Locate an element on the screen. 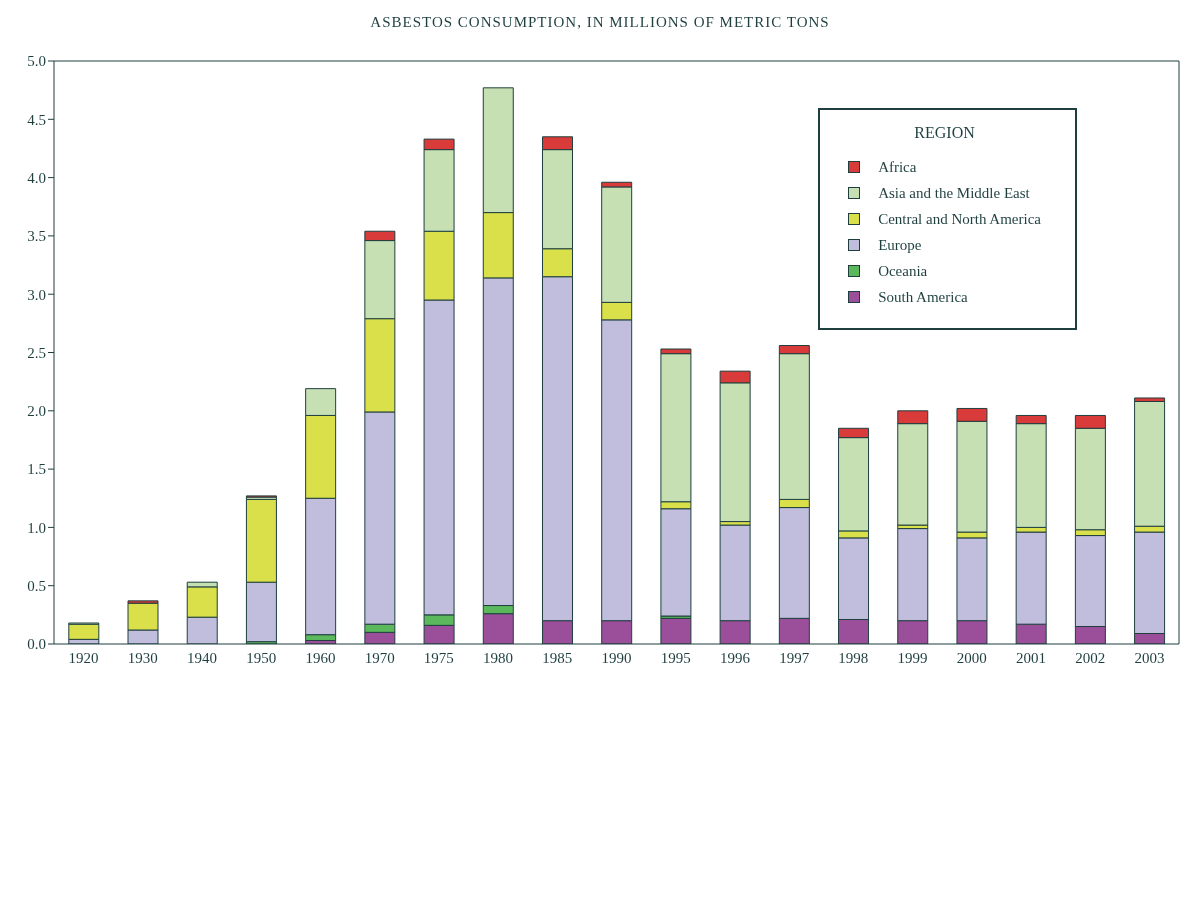 The height and width of the screenshot is (917, 1200). y-tick-label: 4.0 is located at coordinates (36, 177).